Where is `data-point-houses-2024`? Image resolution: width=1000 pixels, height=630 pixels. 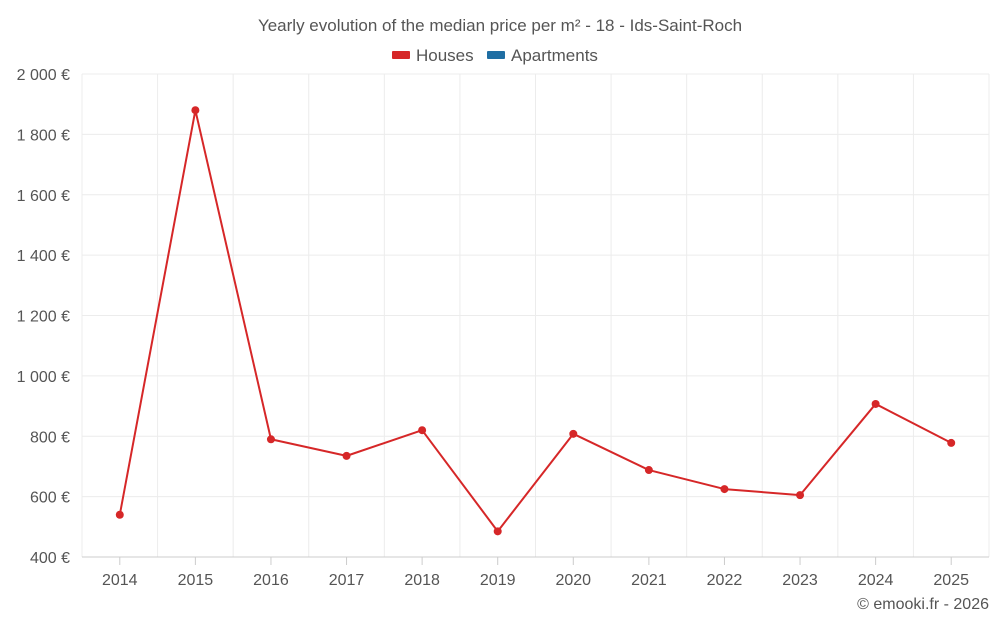 data-point-houses-2024 is located at coordinates (875, 403).